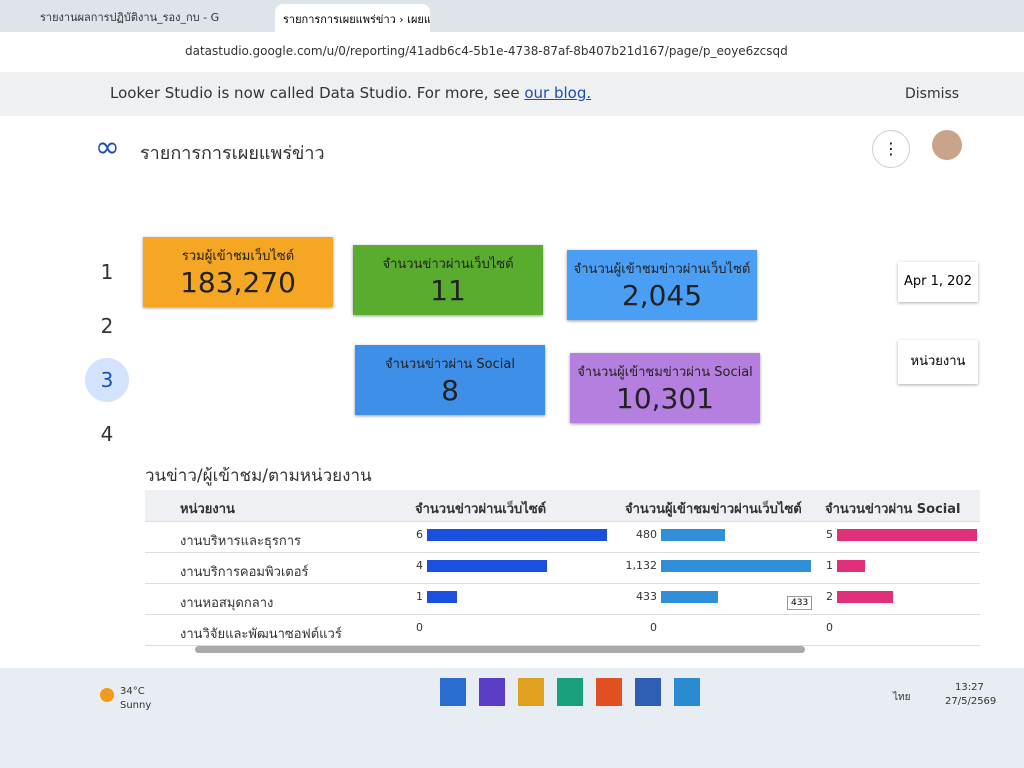  I want to click on column-header: หน่วยงาน, so click(207, 509).